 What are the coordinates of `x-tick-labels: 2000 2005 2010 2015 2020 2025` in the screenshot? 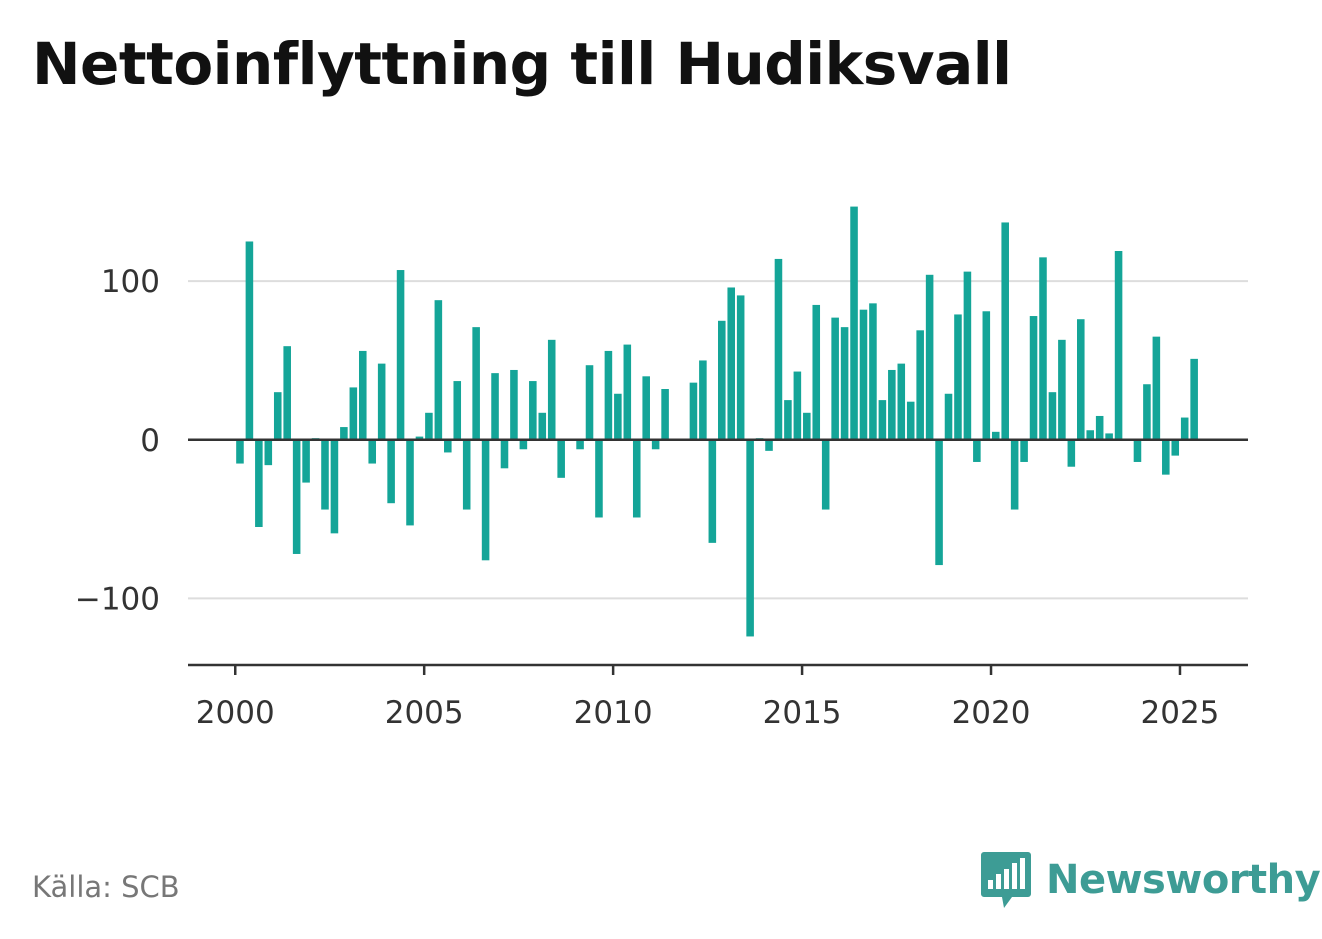 It's located at (708, 713).